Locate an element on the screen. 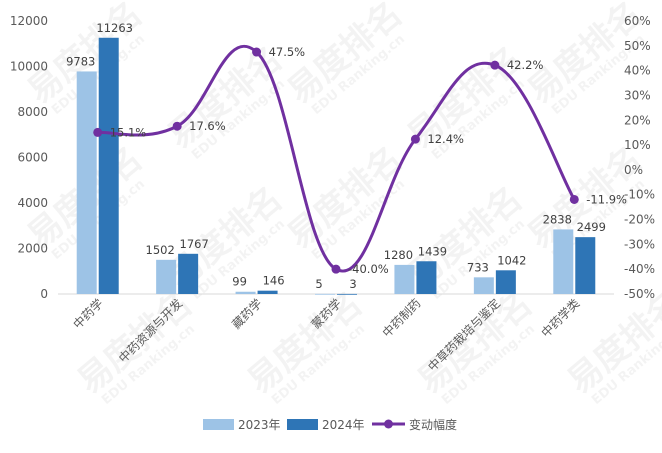 The width and height of the screenshot is (662, 453). legend-marker is located at coordinates (388, 424).